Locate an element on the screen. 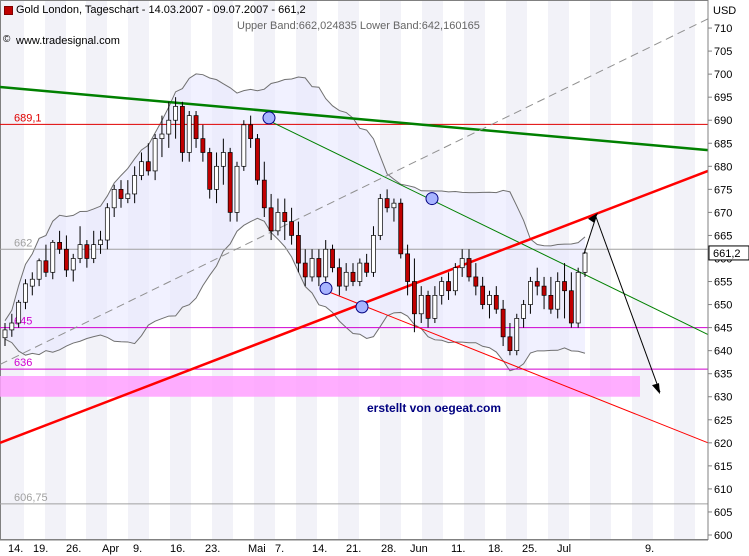  x-tick-label: 9. is located at coordinates (137, 549).